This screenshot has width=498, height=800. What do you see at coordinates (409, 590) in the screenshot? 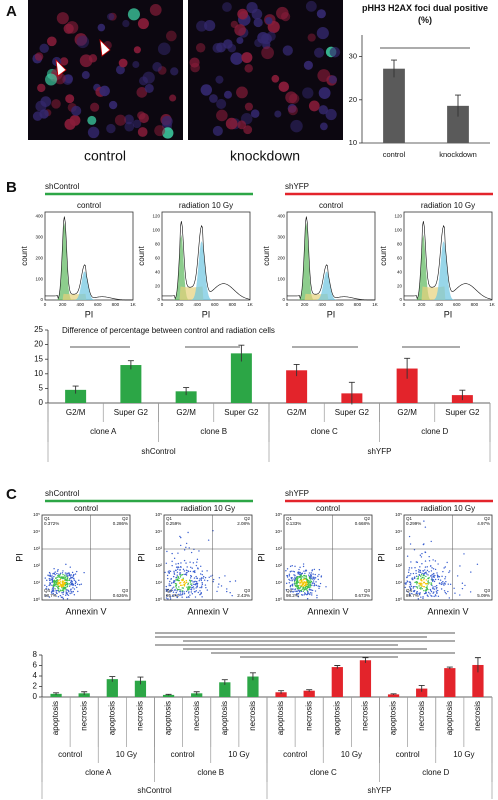
I see `quadrant-name: Q4` at bounding box center [409, 590].